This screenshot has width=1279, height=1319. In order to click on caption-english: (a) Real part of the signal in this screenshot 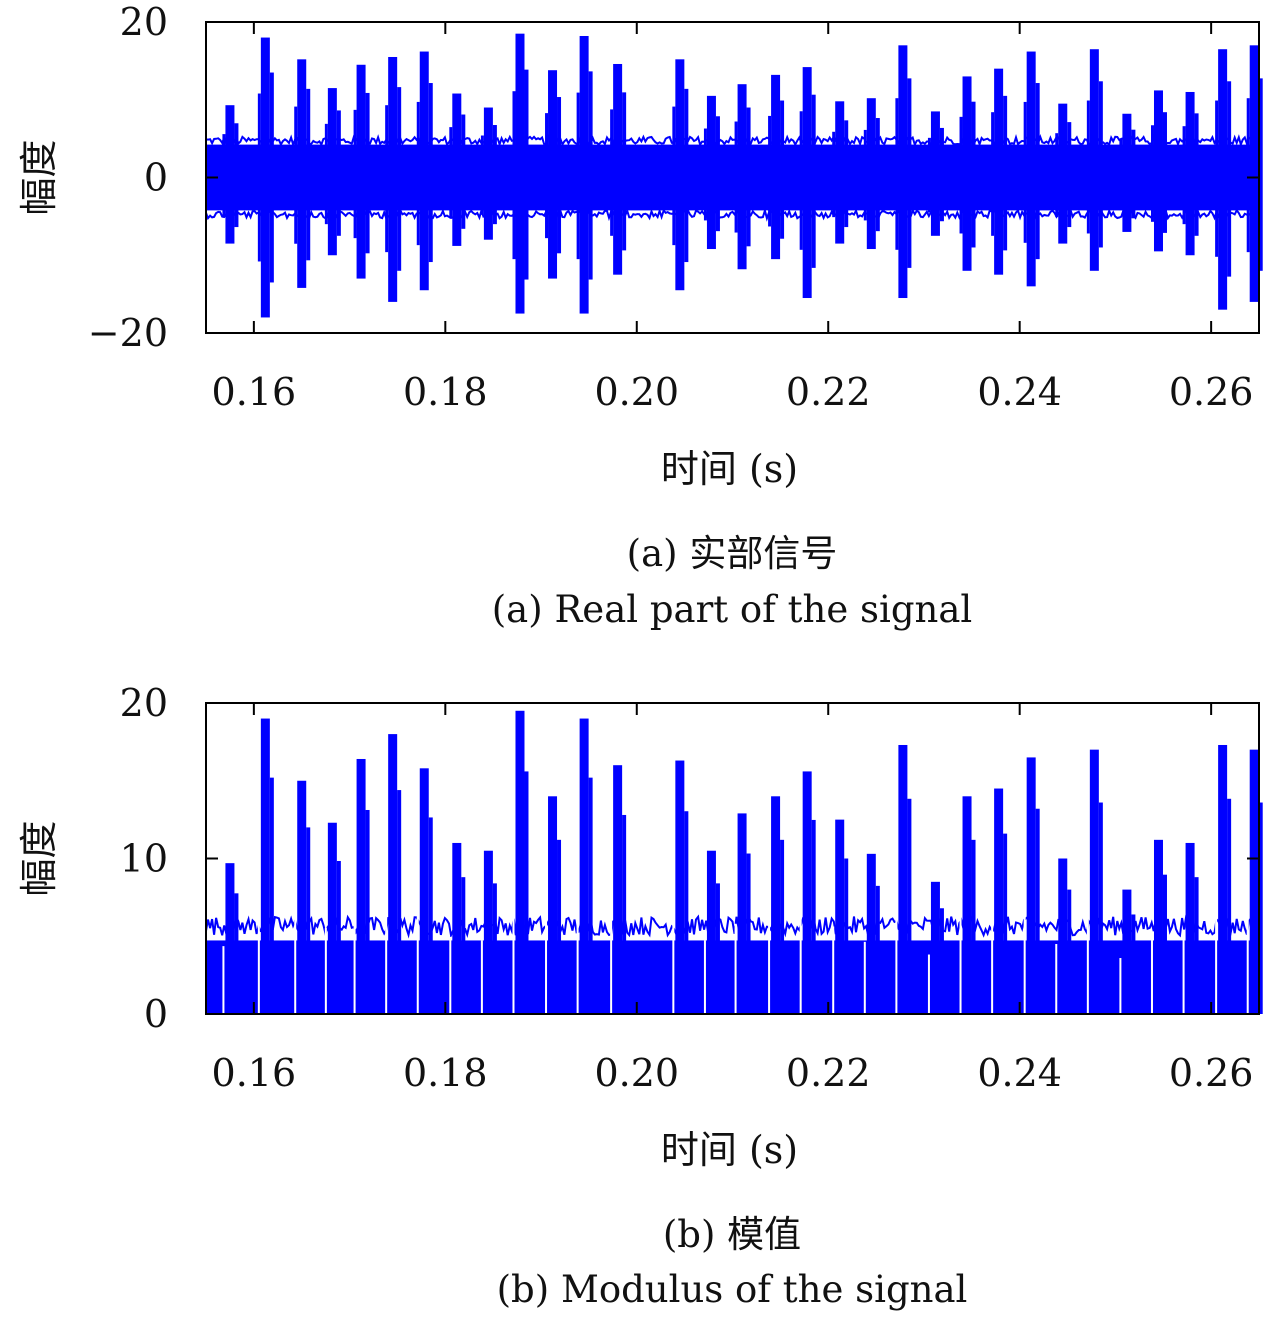, I will do `click(732, 609)`.